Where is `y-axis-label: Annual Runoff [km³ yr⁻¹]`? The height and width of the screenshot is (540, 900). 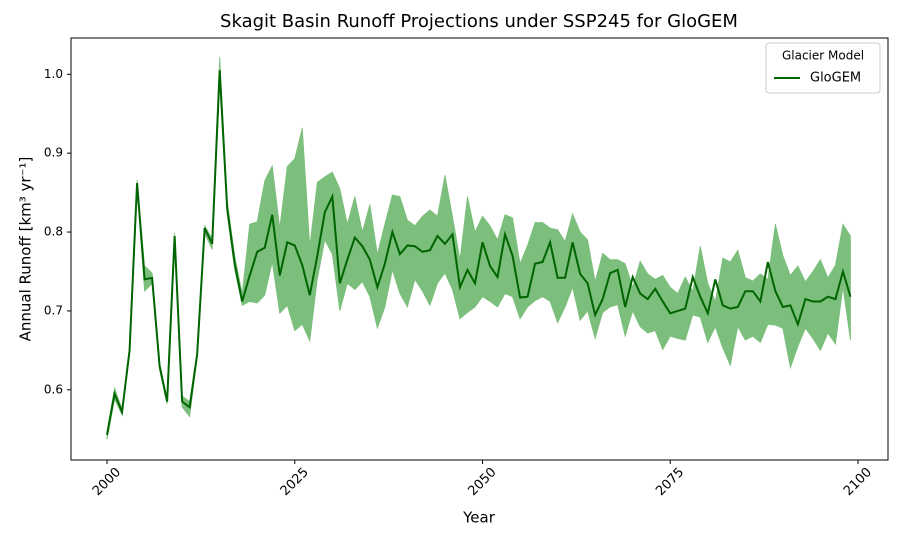
y-axis-label: Annual Runoff [km³ yr⁻¹] is located at coordinates (26, 249).